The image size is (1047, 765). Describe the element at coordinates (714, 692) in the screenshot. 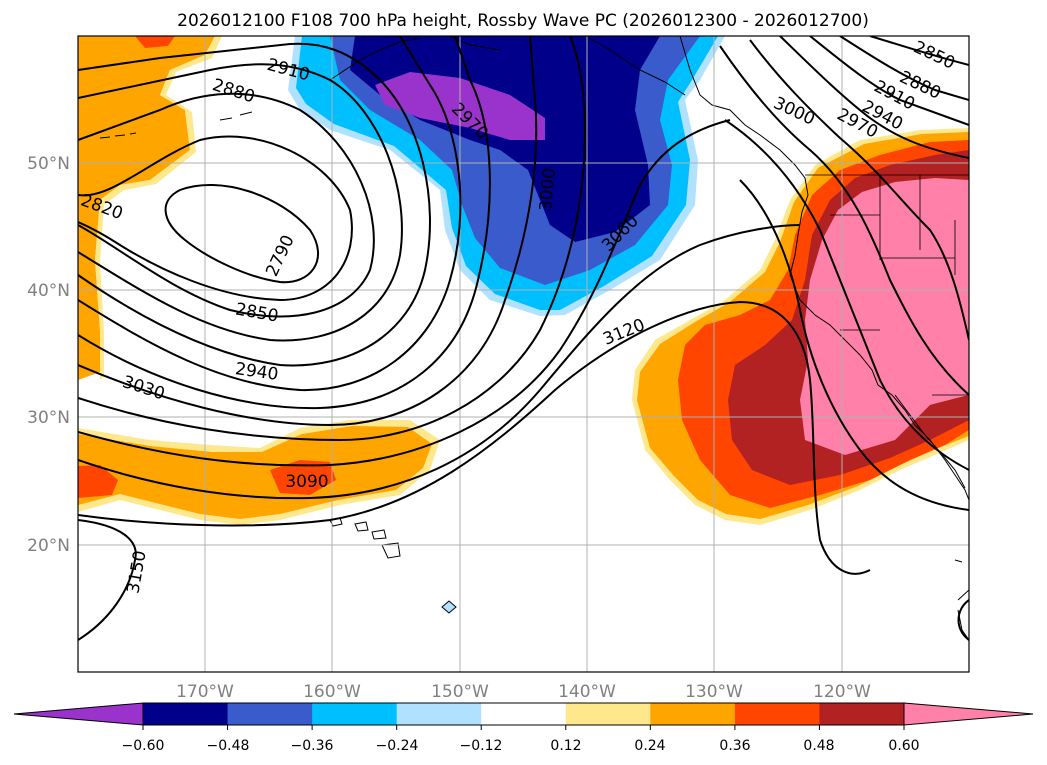

I see `lon-label-130w: 130°W` at that location.